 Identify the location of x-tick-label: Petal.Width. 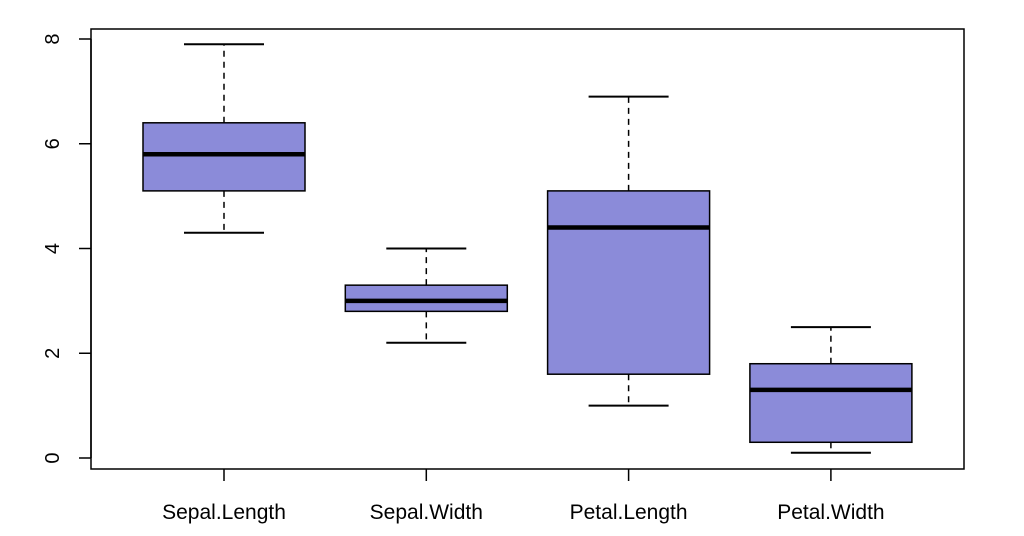
(830, 512).